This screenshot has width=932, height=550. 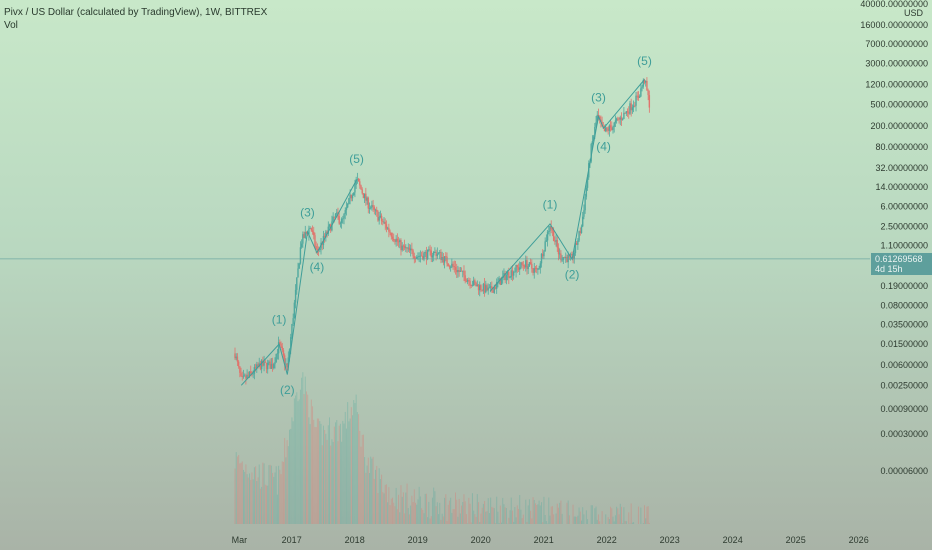 What do you see at coordinates (544, 540) in the screenshot?
I see `x-tick-label: 2021` at bounding box center [544, 540].